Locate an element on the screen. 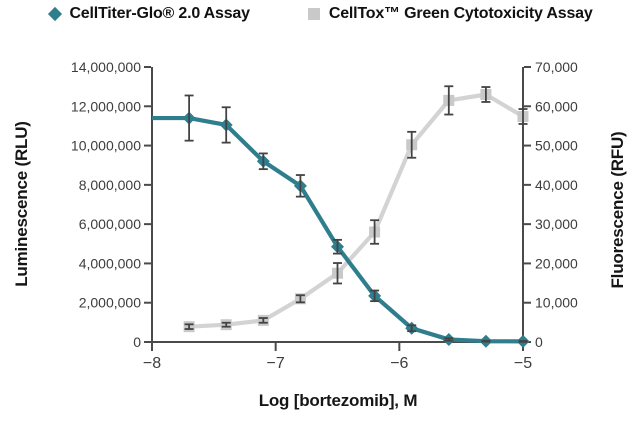 This screenshot has height=422, width=643. x-axis-title: Log [bortezomib], M is located at coordinates (338, 400).